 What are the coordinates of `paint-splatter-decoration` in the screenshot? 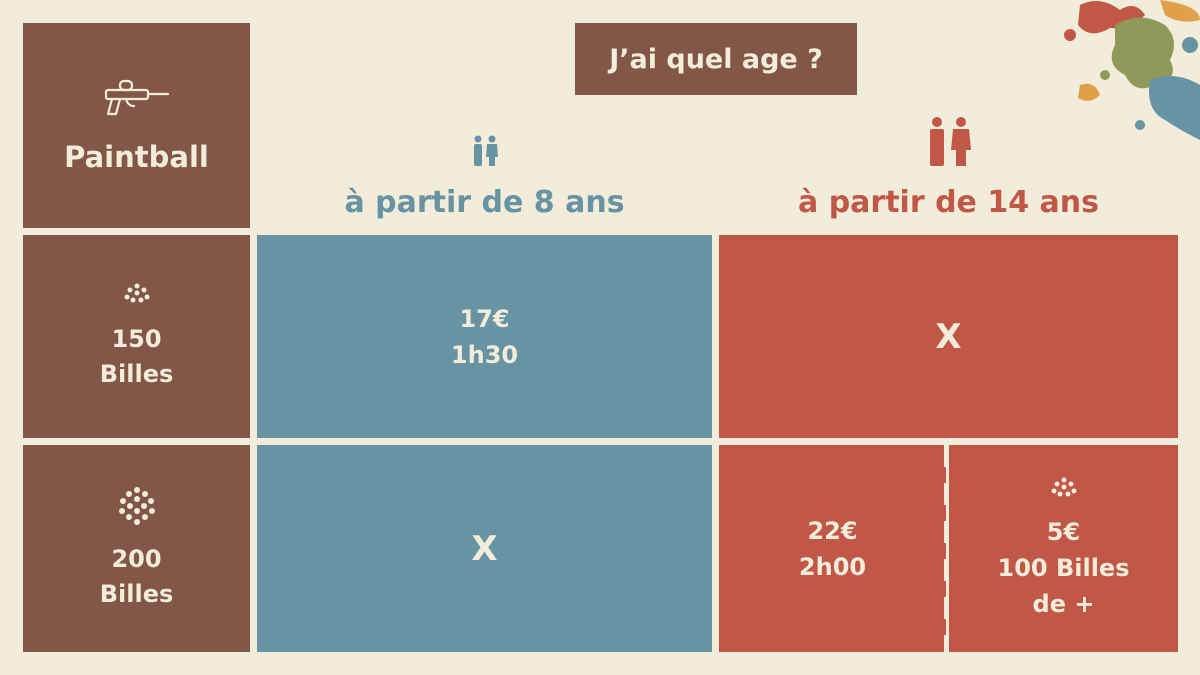 It's located at (1132, 70).